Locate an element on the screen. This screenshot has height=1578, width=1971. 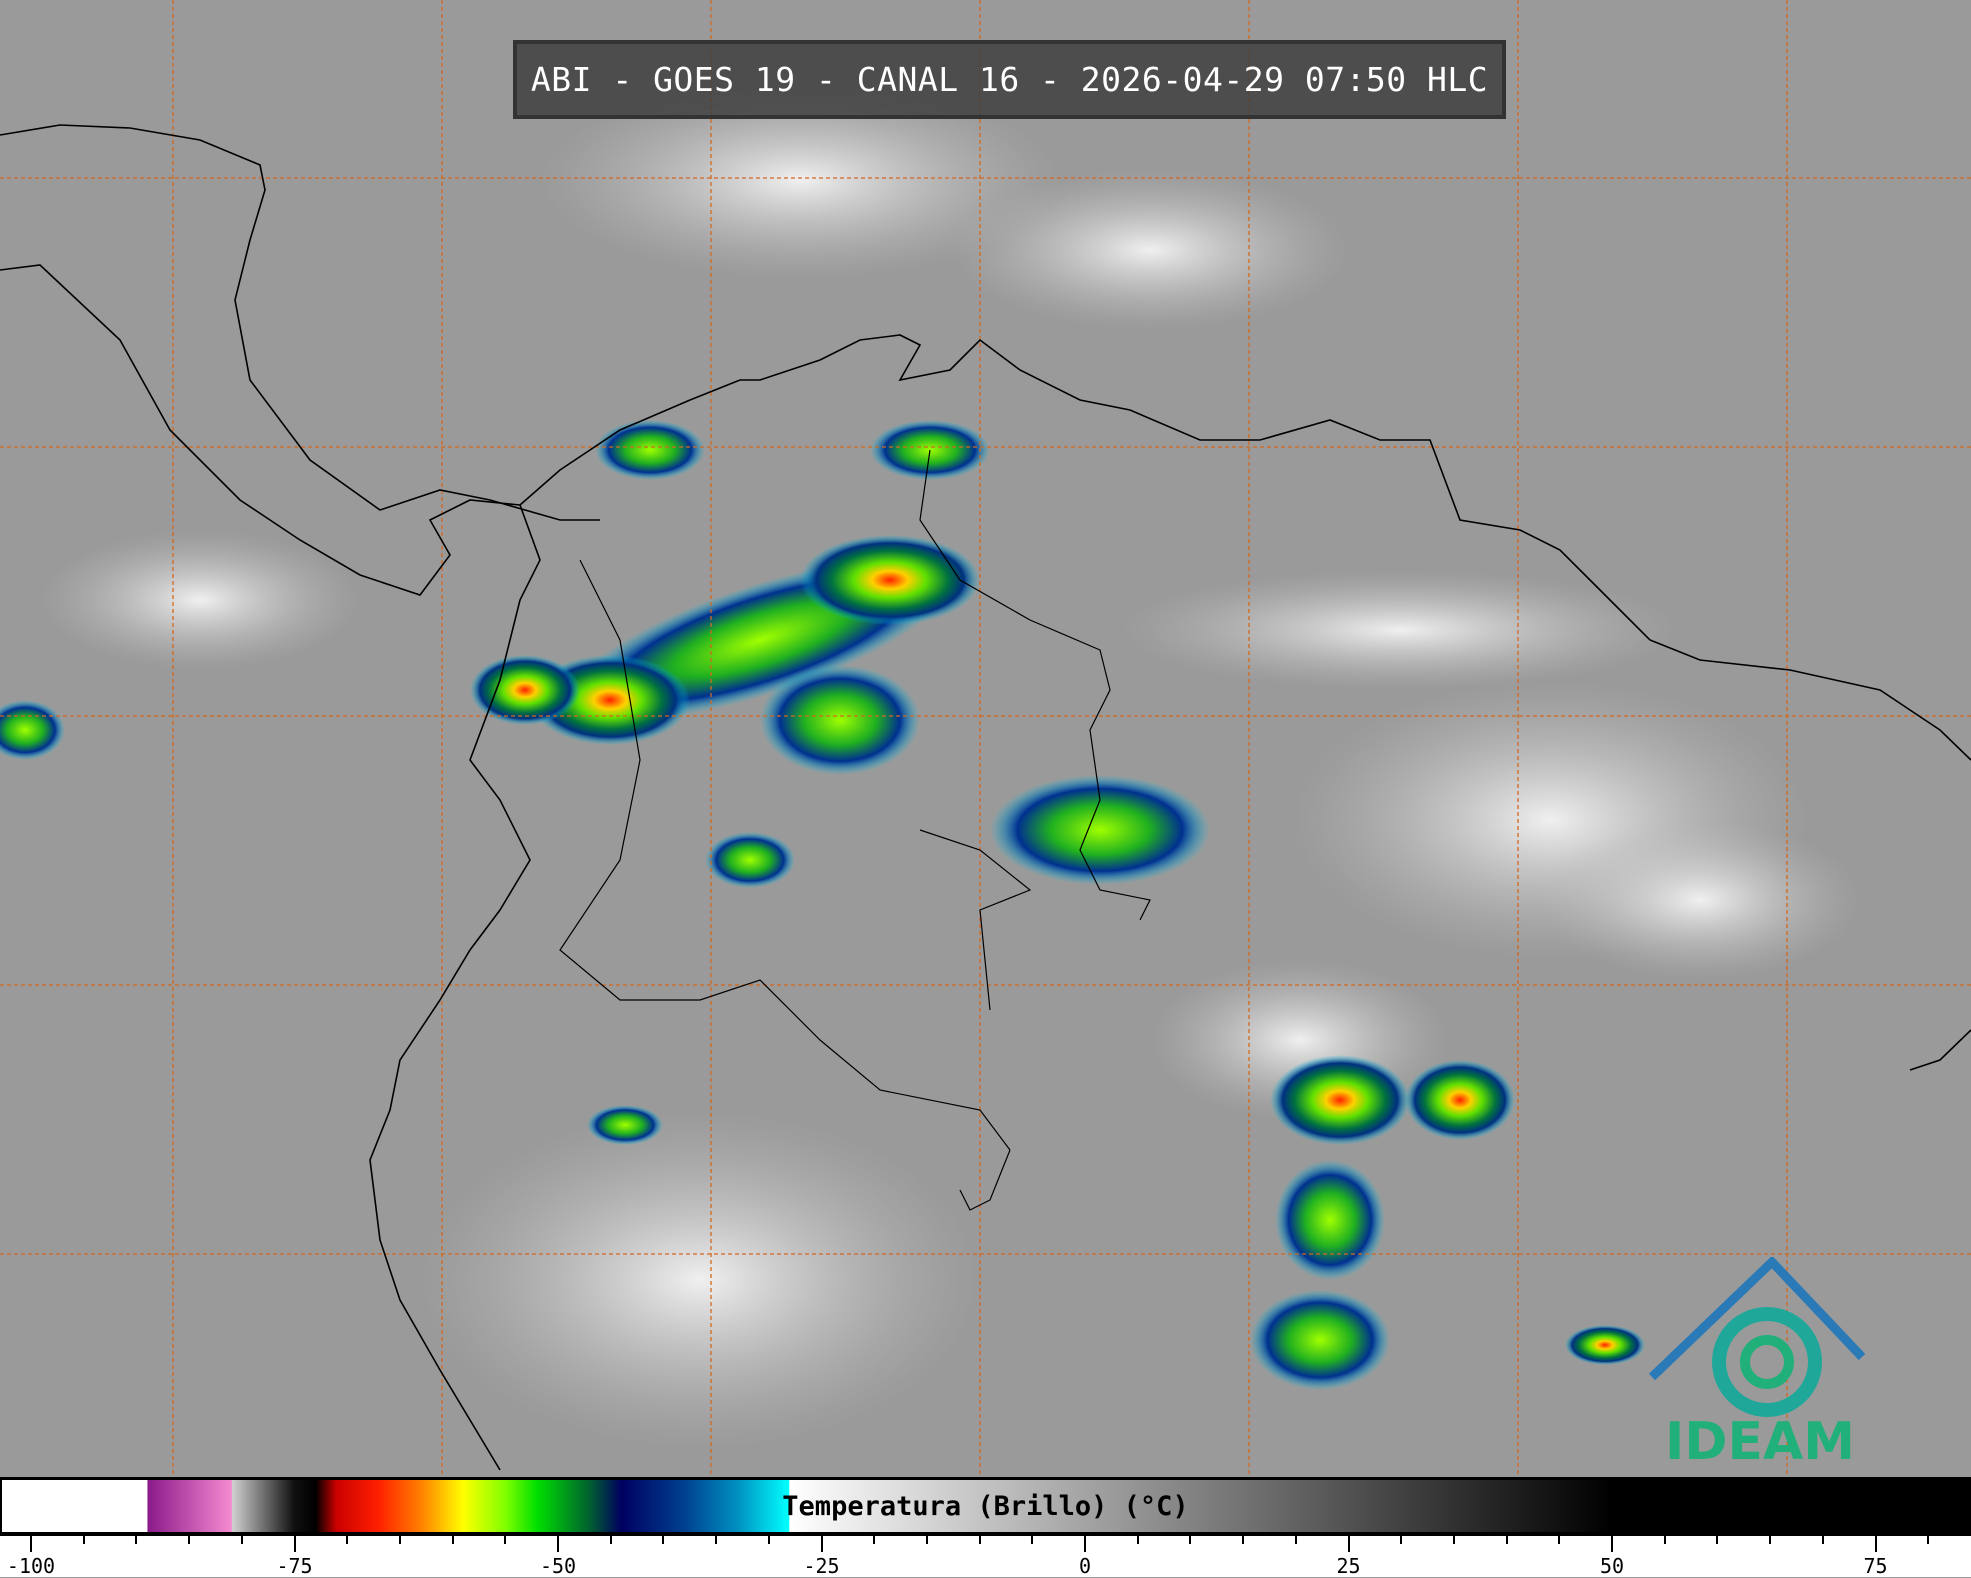
tick-label: 50 is located at coordinates (1612, 1566).